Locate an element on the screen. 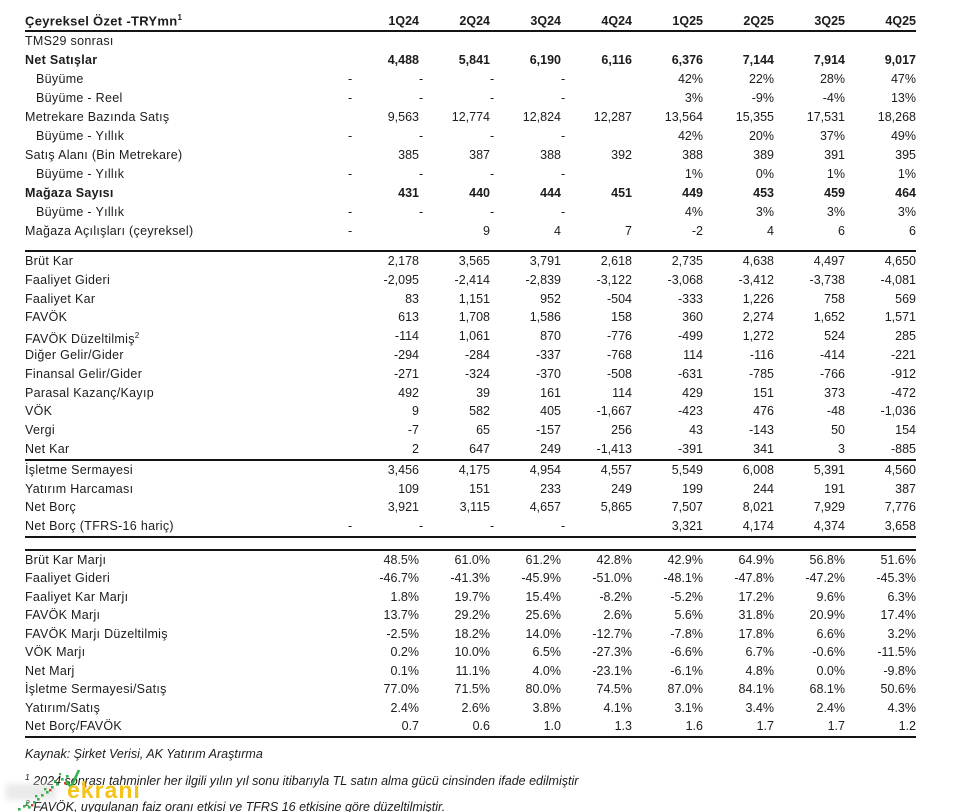 This screenshot has width=953, height=812. cell: 7,929 is located at coordinates (829, 507).